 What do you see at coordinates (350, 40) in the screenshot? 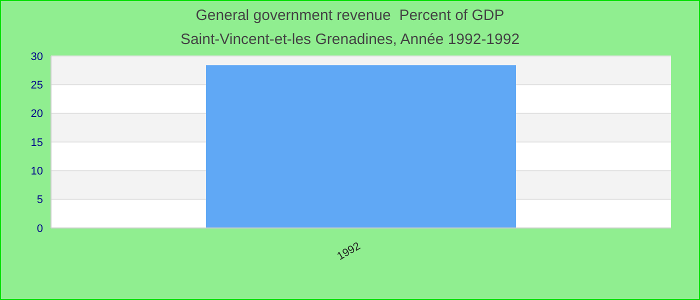
I see `chart-subtitle: Saint-Vincent-et-les Grenadines, Année 1992-1992` at bounding box center [350, 40].